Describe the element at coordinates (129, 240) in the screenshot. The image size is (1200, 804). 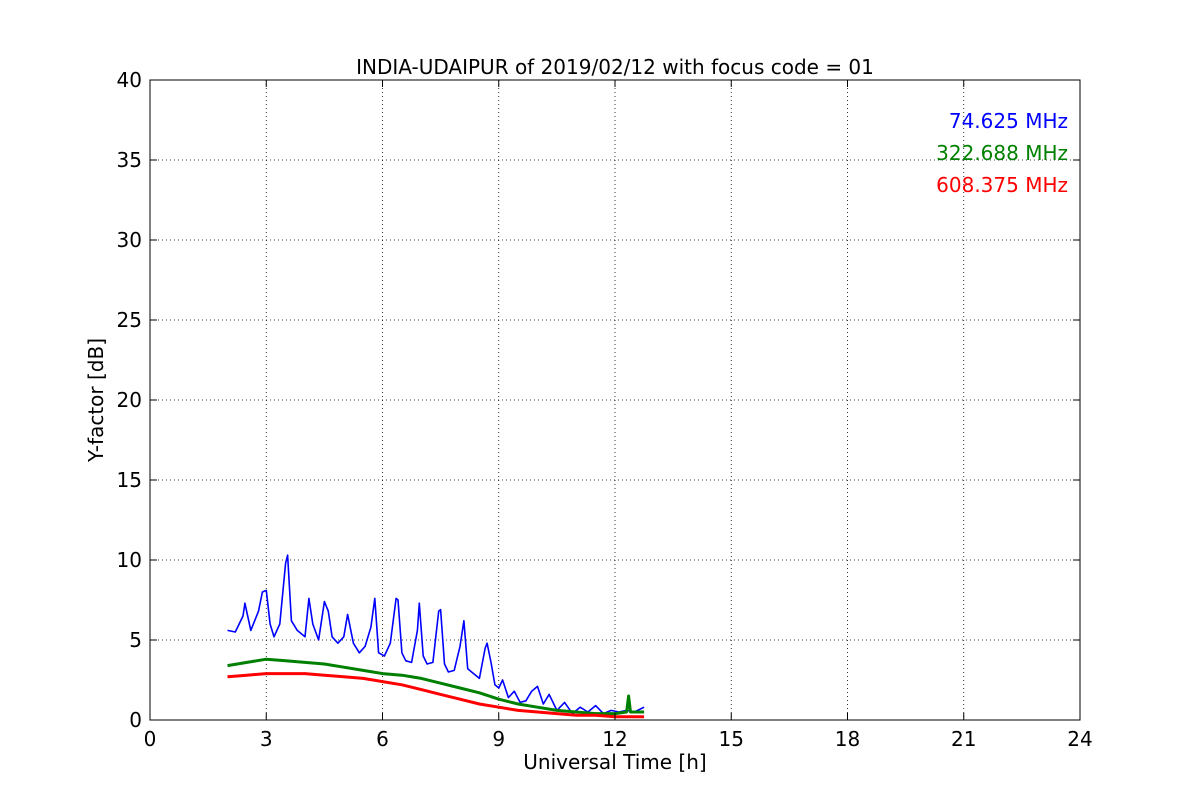
I see `y-tick-label: 30` at that location.